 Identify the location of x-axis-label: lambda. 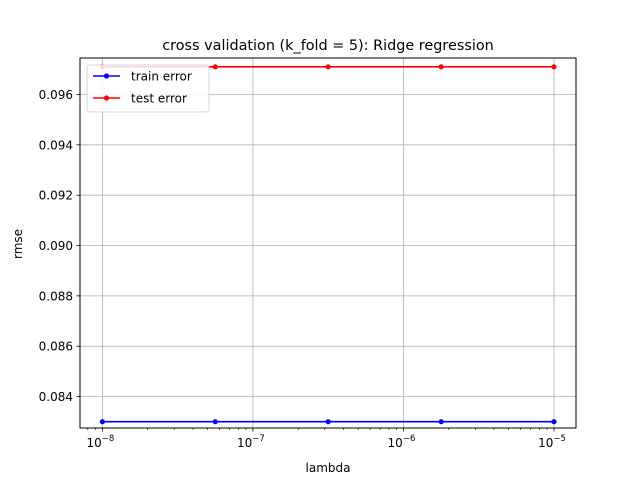
(328, 468).